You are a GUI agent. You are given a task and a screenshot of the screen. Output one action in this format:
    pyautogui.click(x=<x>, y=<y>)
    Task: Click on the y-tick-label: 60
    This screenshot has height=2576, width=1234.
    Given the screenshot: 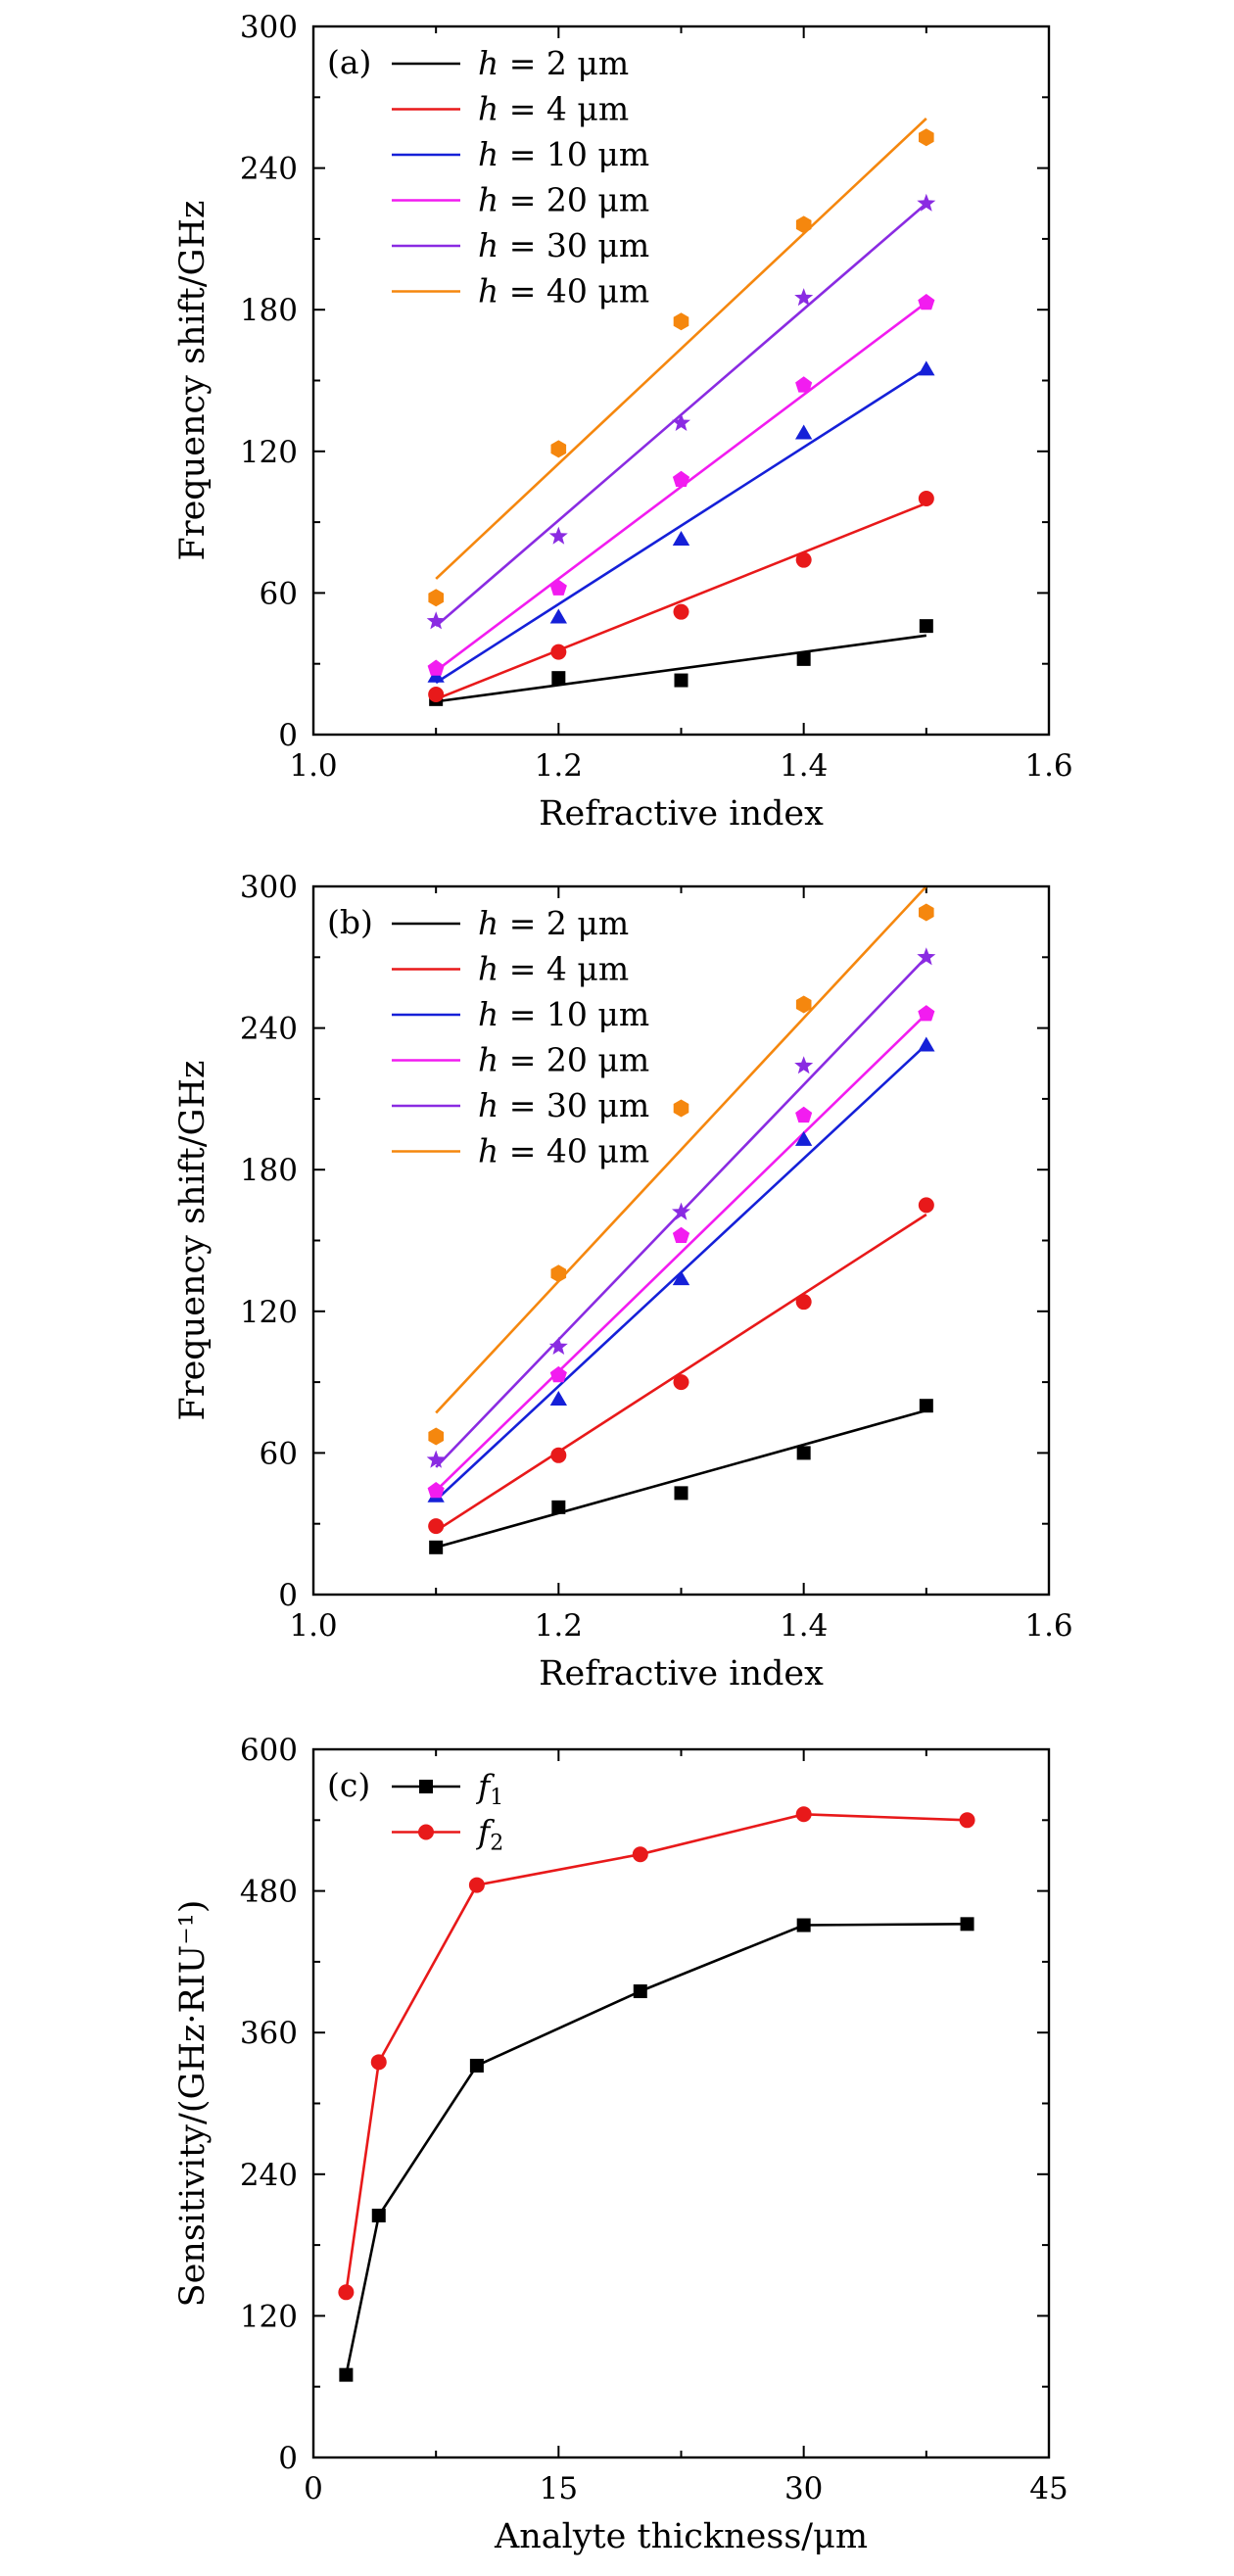 What is the action you would take?
    pyautogui.click(x=279, y=1453)
    